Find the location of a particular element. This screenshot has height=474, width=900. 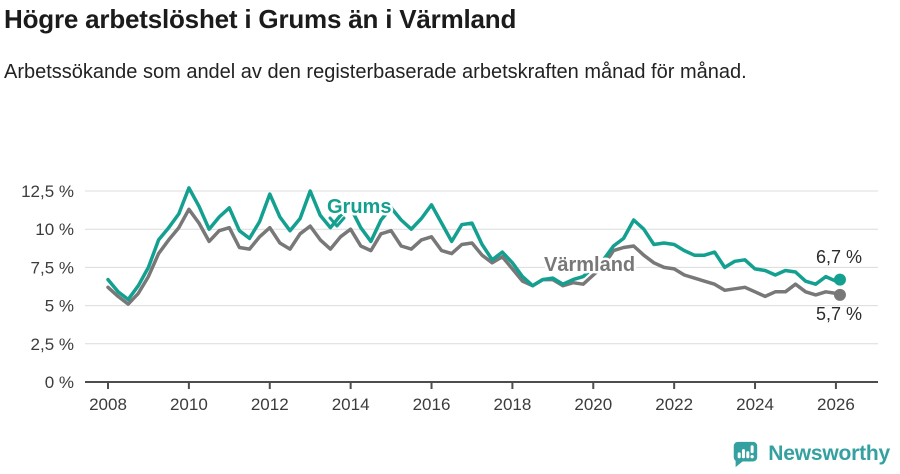

end-dot-grums is located at coordinates (839, 279).